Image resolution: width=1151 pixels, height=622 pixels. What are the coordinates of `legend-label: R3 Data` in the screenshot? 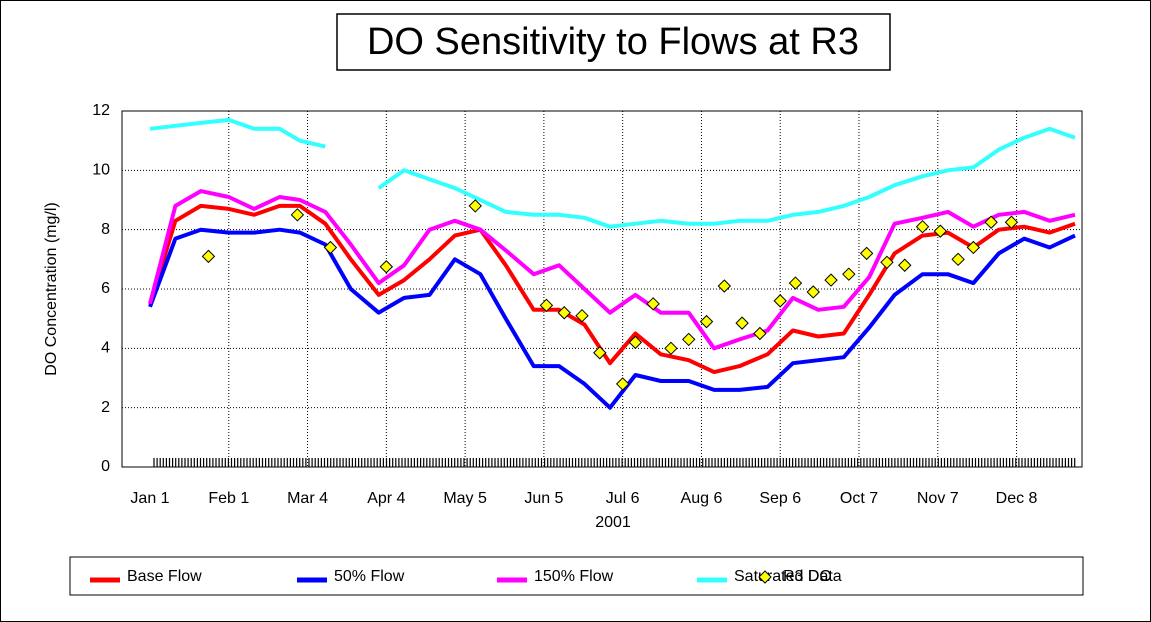 It's located at (812, 576).